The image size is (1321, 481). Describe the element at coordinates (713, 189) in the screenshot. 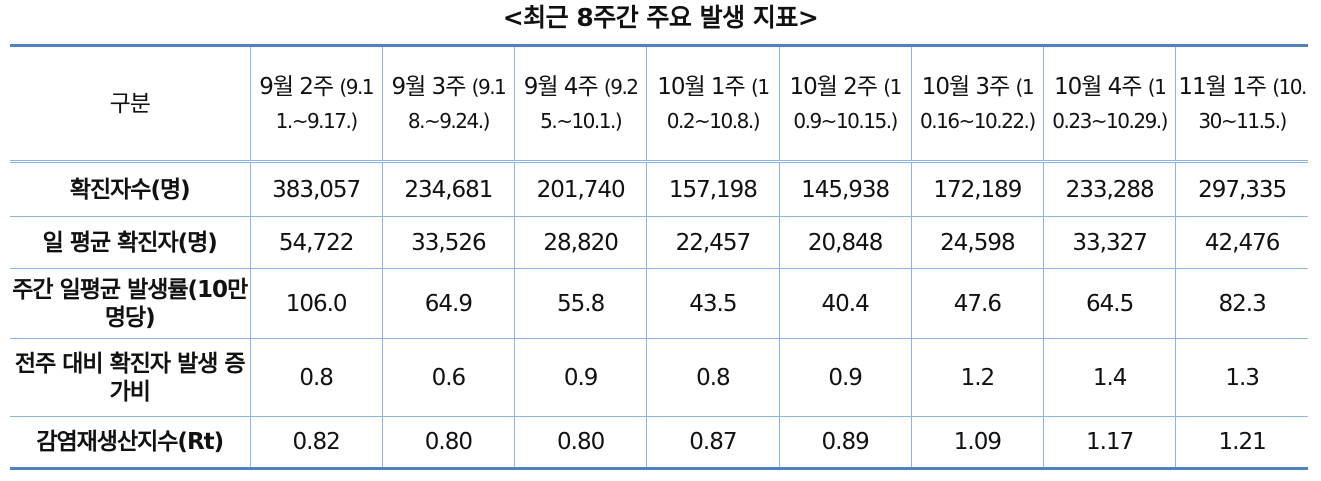

I see `table-cell: 157,198` at that location.